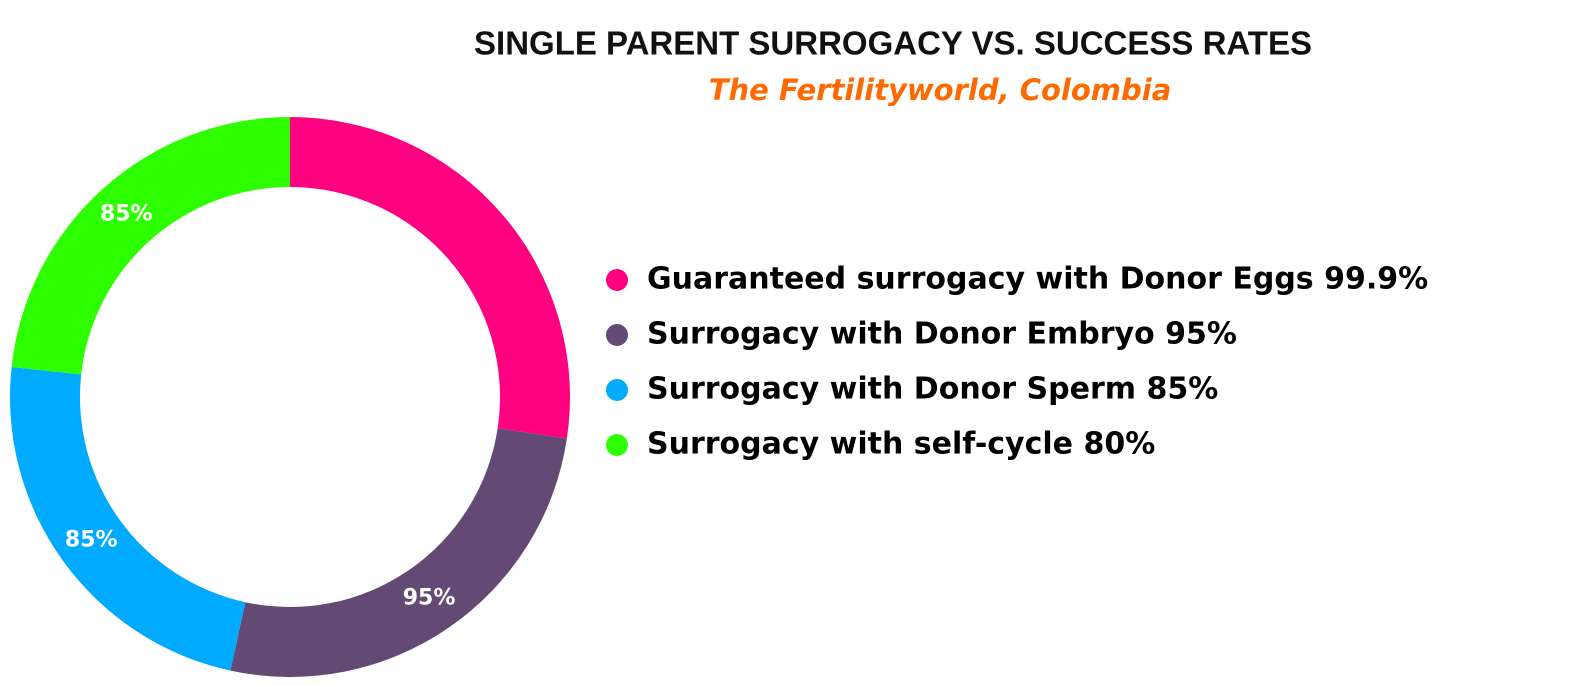 The height and width of the screenshot is (686, 1582). Describe the element at coordinates (901, 444) in the screenshot. I see `legend-label: Surrogacy with self-cycle 80%` at that location.